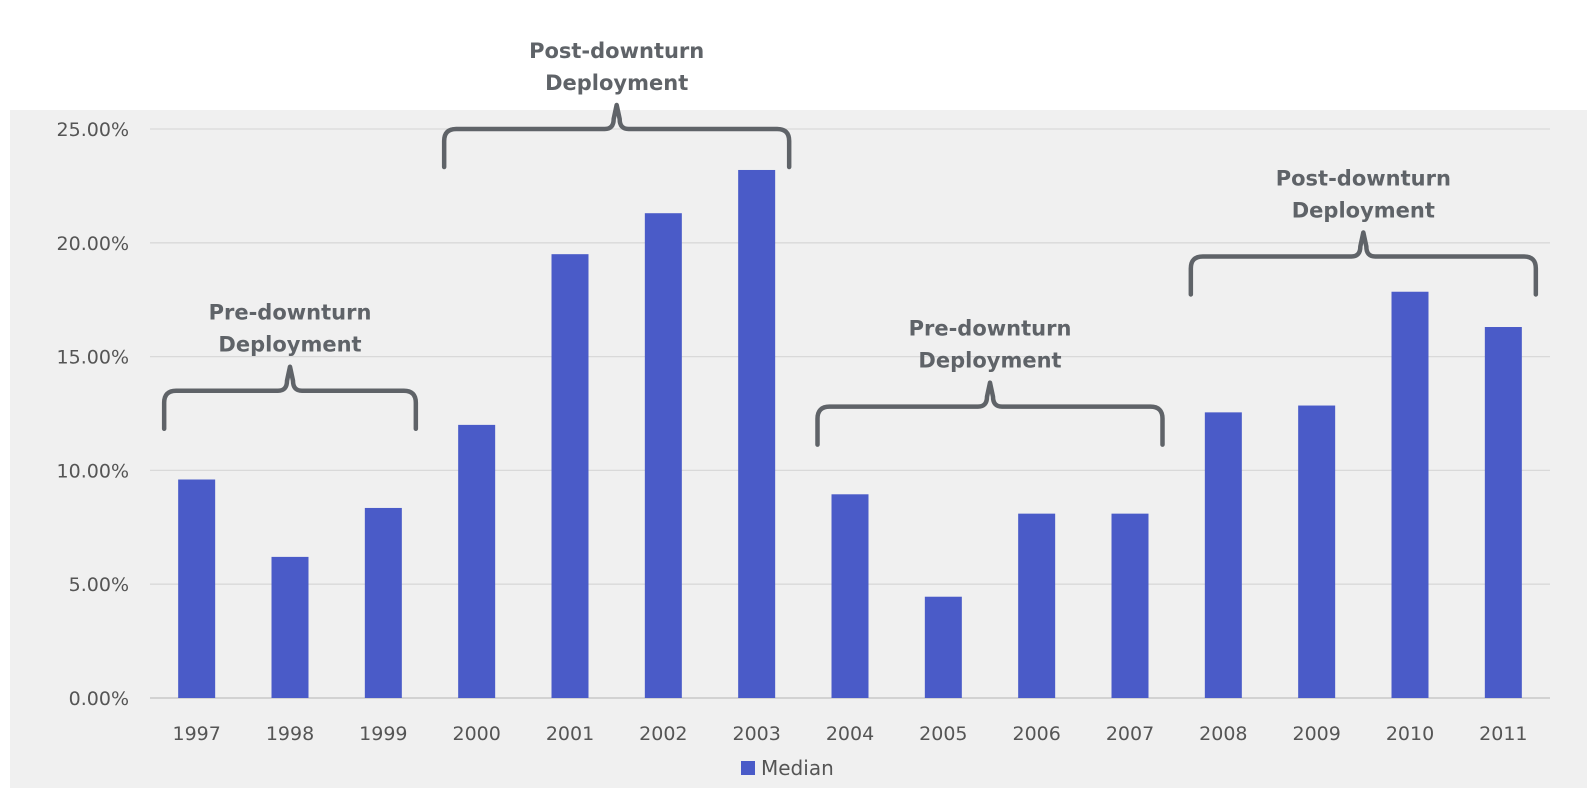  What do you see at coordinates (756, 734) in the screenshot?
I see `x-tick-label: 2003` at bounding box center [756, 734].